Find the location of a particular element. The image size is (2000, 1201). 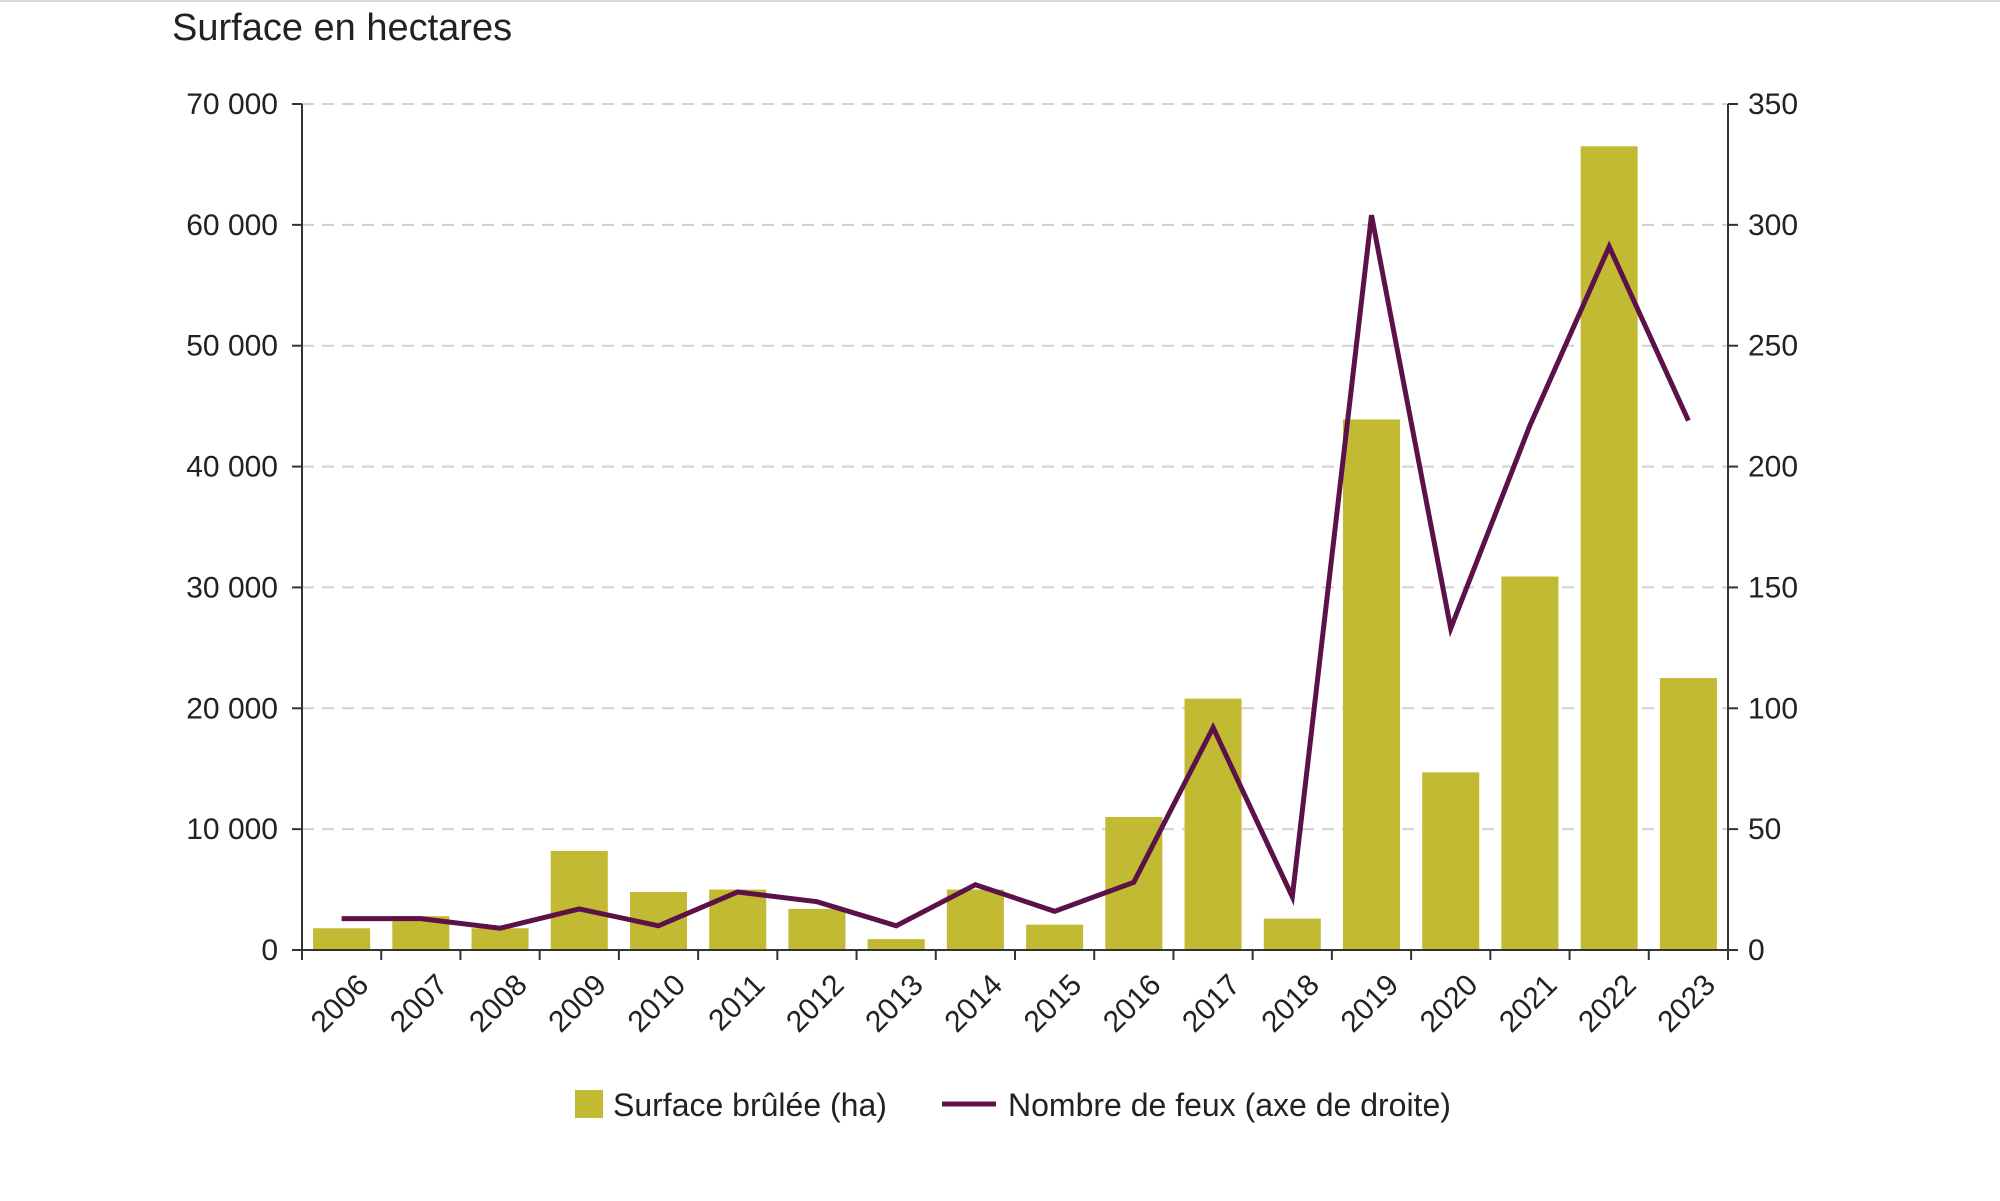

right-tick-label: 0 is located at coordinates (1756, 950).